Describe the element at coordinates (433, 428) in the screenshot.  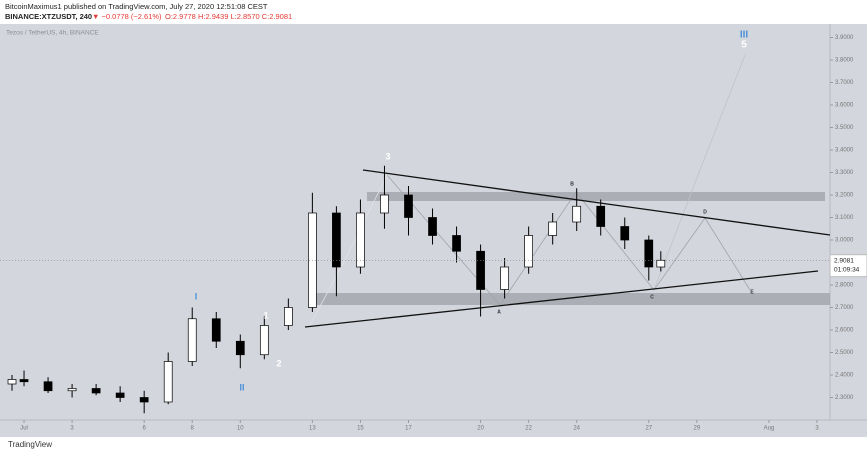
I see `time-axis` at that location.